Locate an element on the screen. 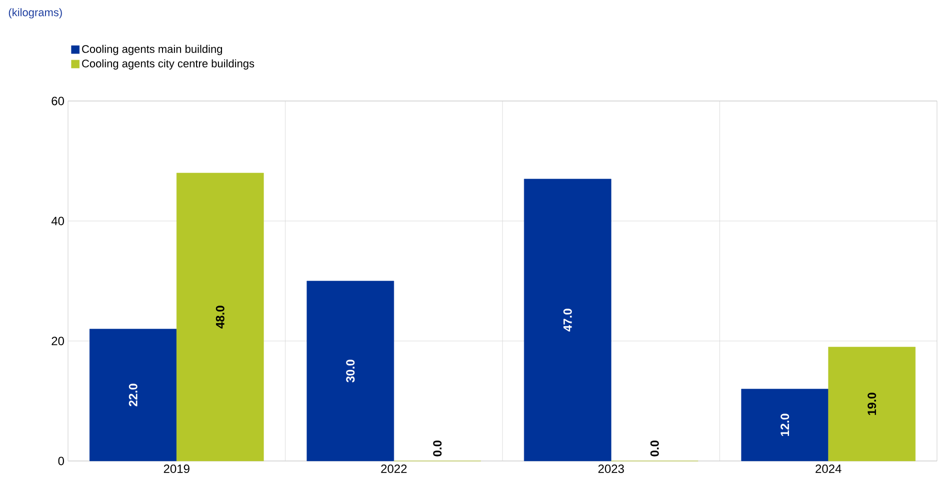 This screenshot has height=492, width=939. data-label: 48.0 is located at coordinates (220, 317).